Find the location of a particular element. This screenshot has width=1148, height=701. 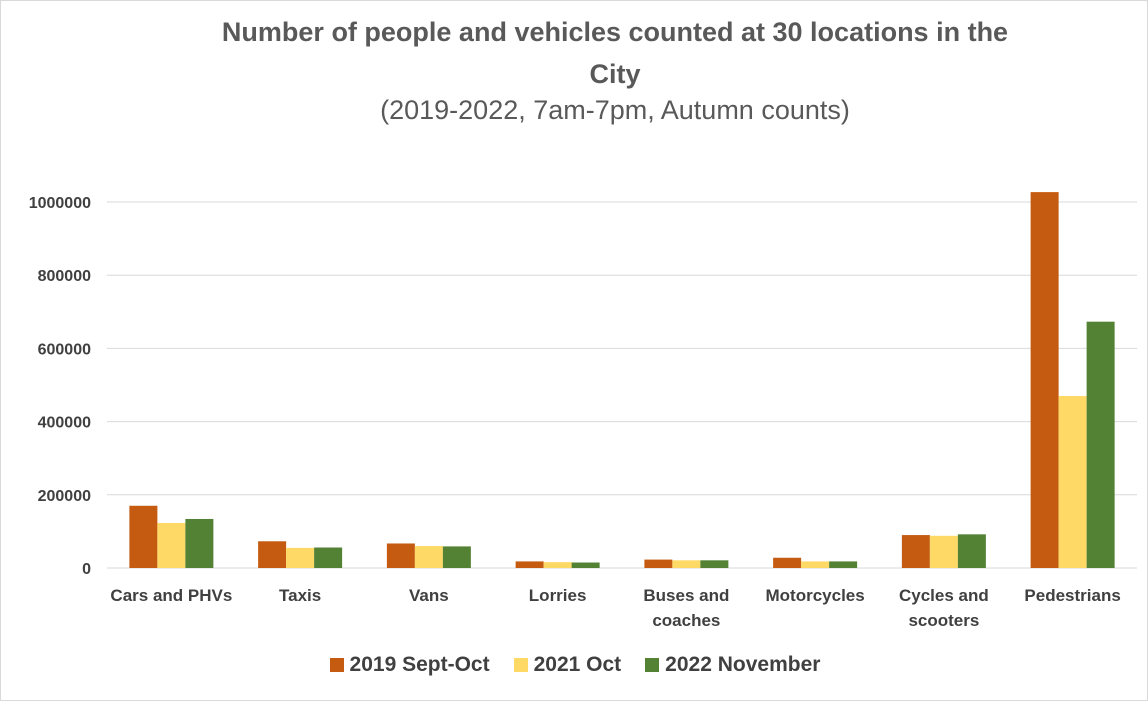

x-category-label-line: Pedestrians is located at coordinates (1072, 595).